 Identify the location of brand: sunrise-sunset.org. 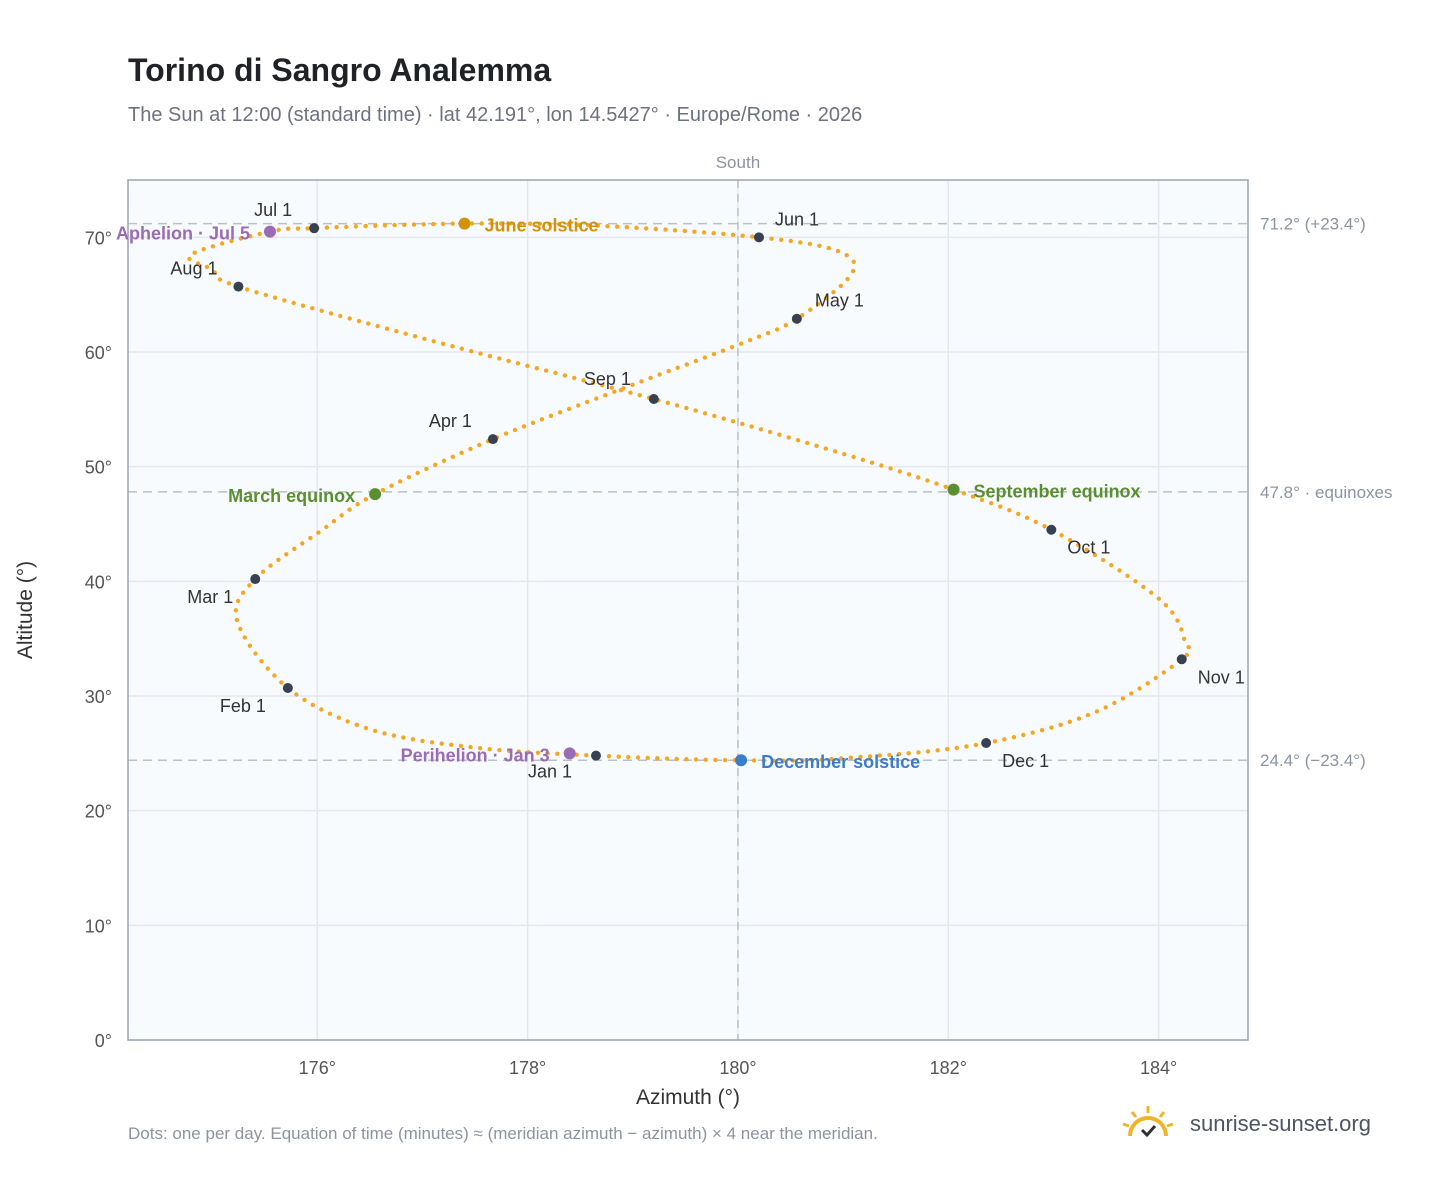
(1245, 1124).